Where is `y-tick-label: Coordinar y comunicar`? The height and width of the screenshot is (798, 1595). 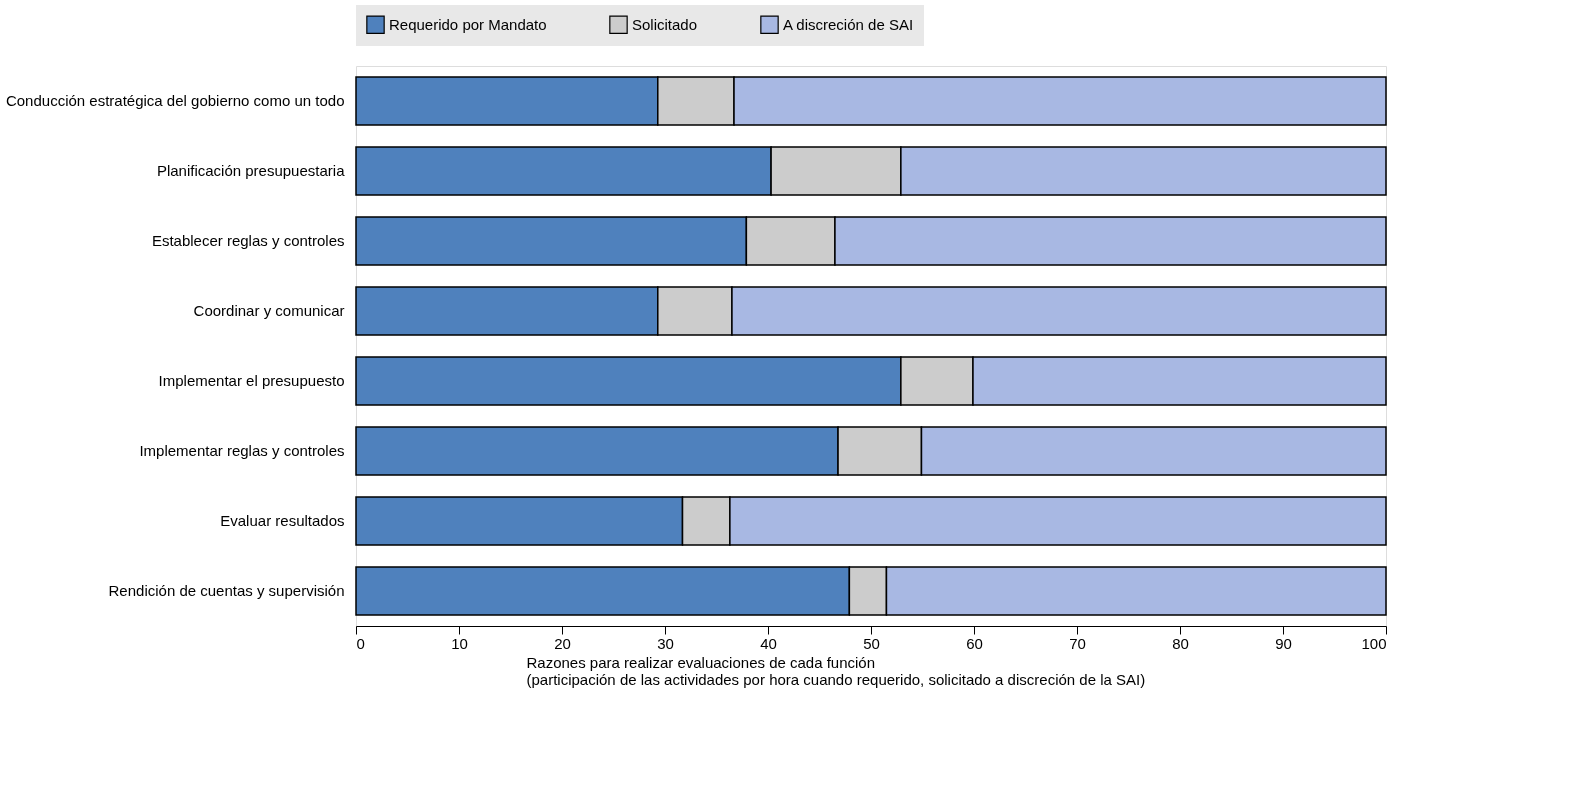 y-tick-label: Coordinar y comunicar is located at coordinates (269, 310).